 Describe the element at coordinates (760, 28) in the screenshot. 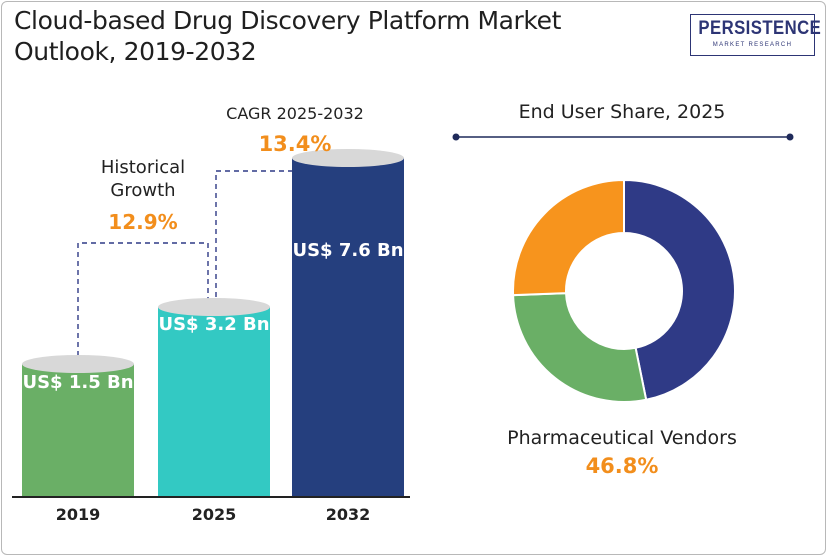

I see `logo-wordmark: PERSISTENCE` at that location.